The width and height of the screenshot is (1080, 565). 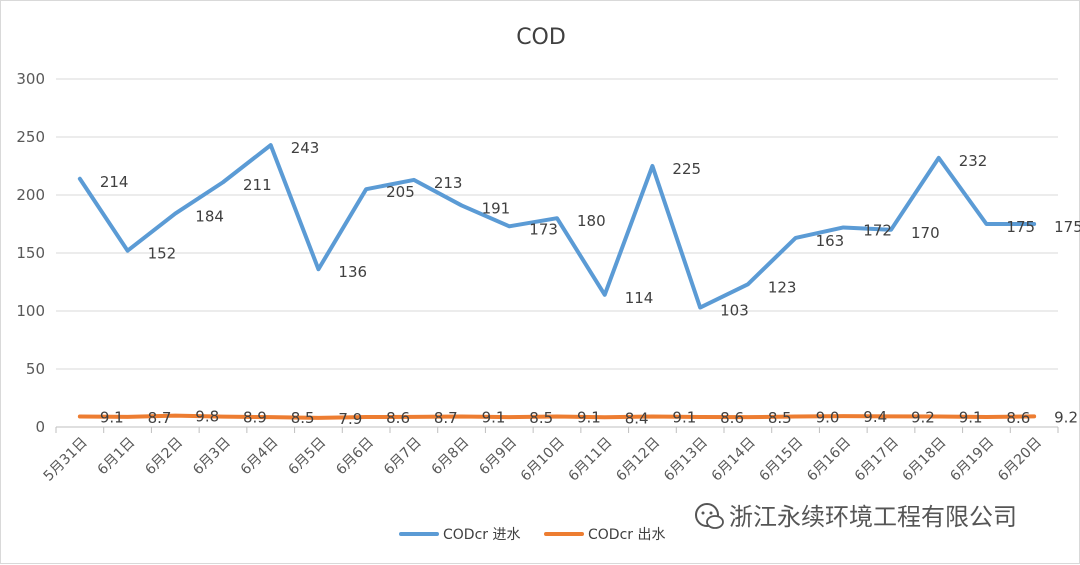 I want to click on x-tick-label: 6月9日, so click(x=498, y=457).